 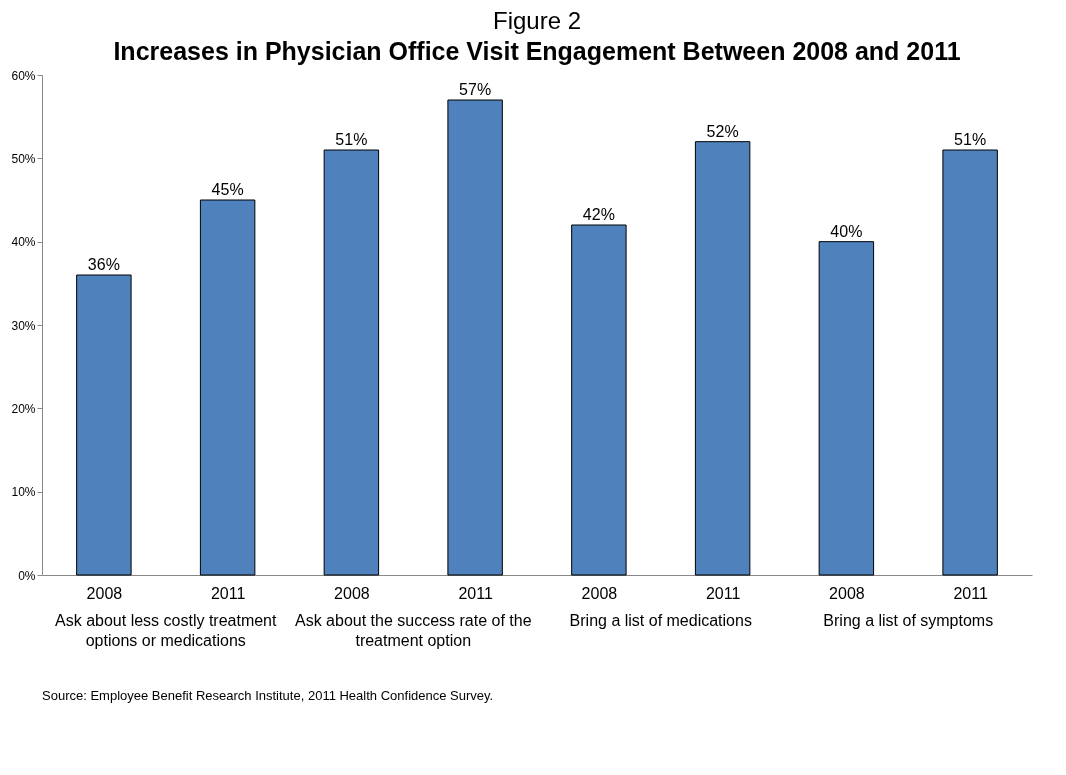 I want to click on y-tick-label: 50%, so click(x=23, y=158).